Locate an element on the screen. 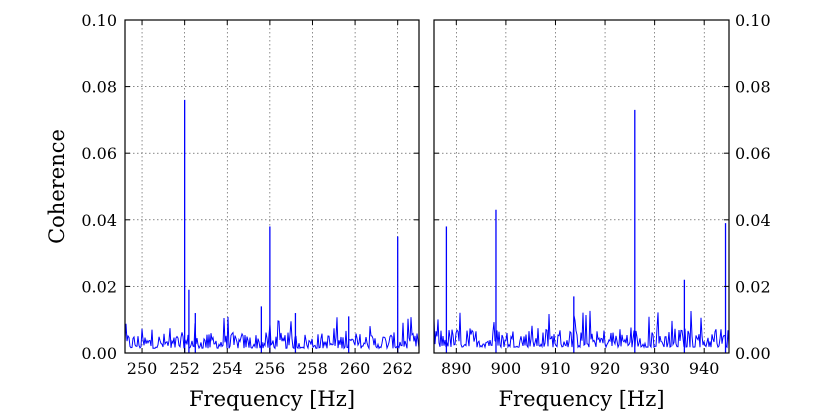  left-ytick-label-3: 0.06 is located at coordinates (99, 153).